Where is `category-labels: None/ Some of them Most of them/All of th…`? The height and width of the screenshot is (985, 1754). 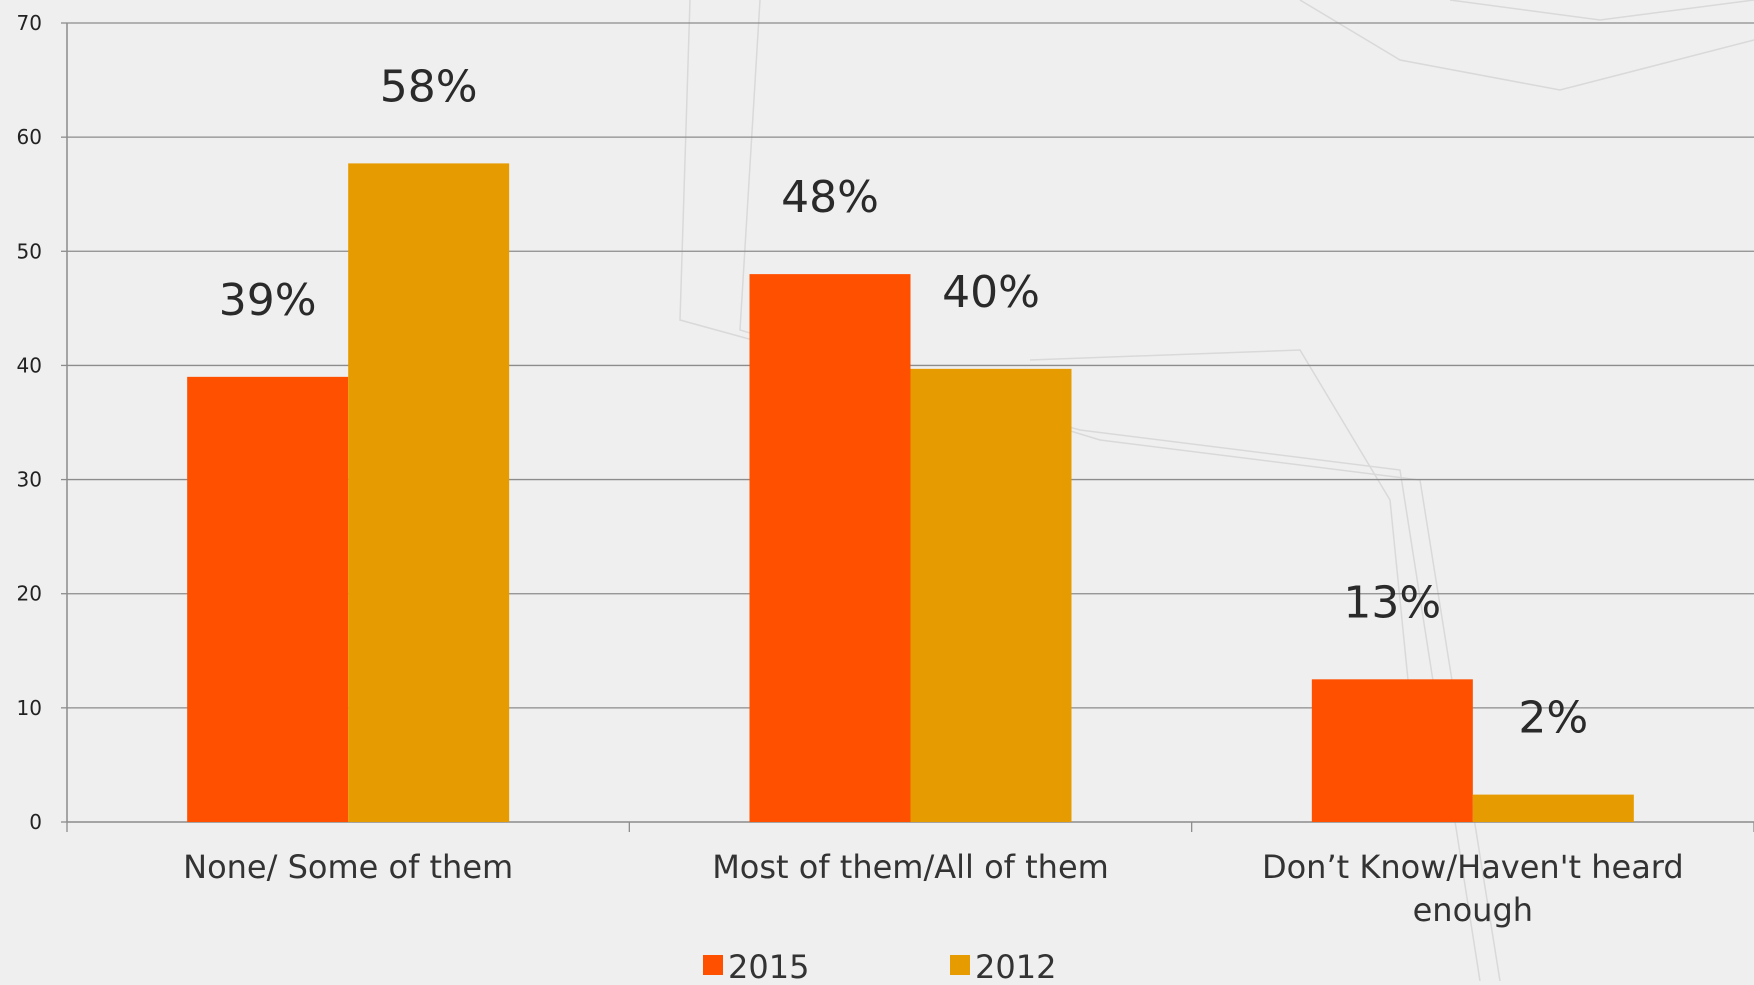 category-labels: None/ Some of them Most of them/All of th… is located at coordinates (933, 888).